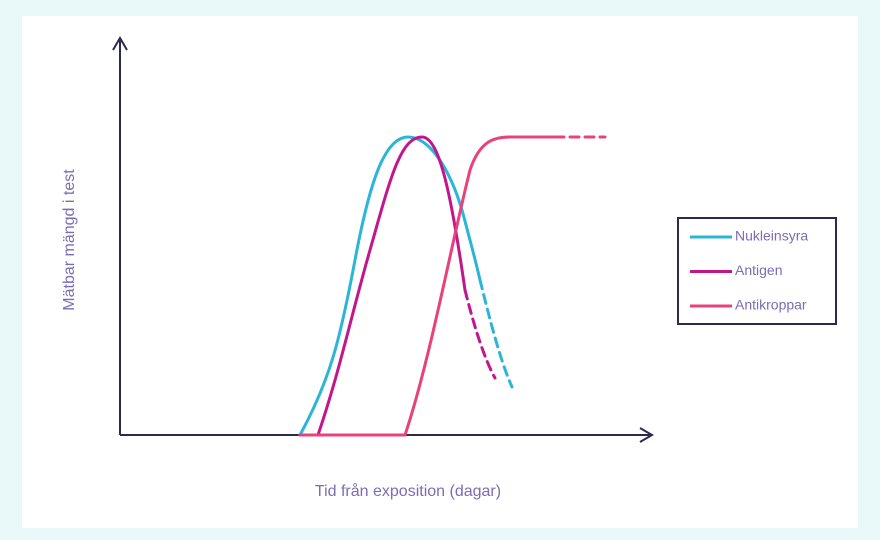 This screenshot has width=880, height=540. Describe the element at coordinates (758, 270) in the screenshot. I see `legend-label: Antigen` at that location.